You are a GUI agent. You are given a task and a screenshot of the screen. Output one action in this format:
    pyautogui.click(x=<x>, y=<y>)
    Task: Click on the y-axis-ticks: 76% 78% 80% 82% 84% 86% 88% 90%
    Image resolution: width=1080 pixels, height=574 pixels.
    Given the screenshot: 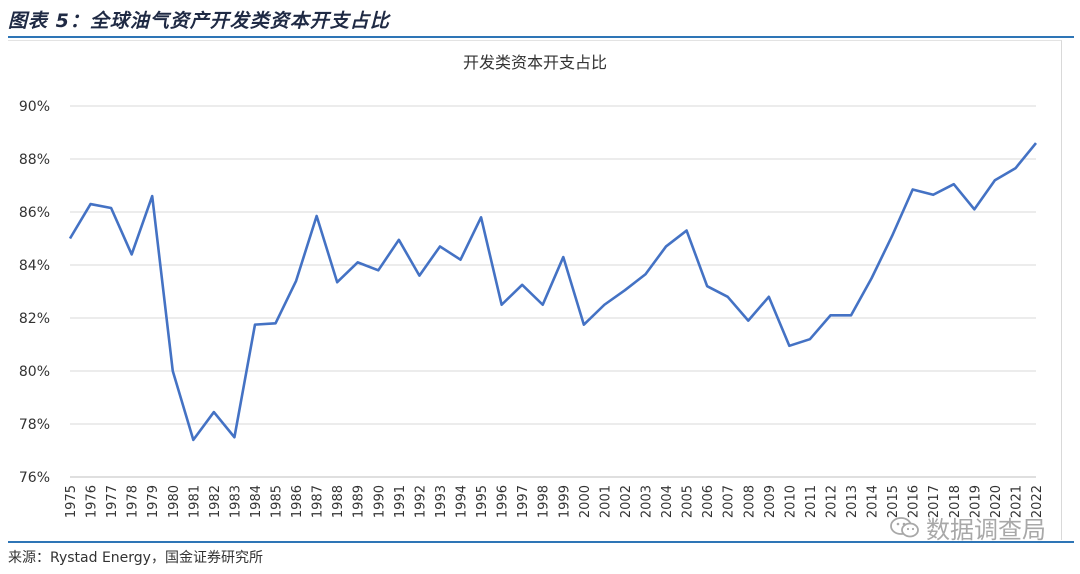 What is the action you would take?
    pyautogui.click(x=34, y=292)
    